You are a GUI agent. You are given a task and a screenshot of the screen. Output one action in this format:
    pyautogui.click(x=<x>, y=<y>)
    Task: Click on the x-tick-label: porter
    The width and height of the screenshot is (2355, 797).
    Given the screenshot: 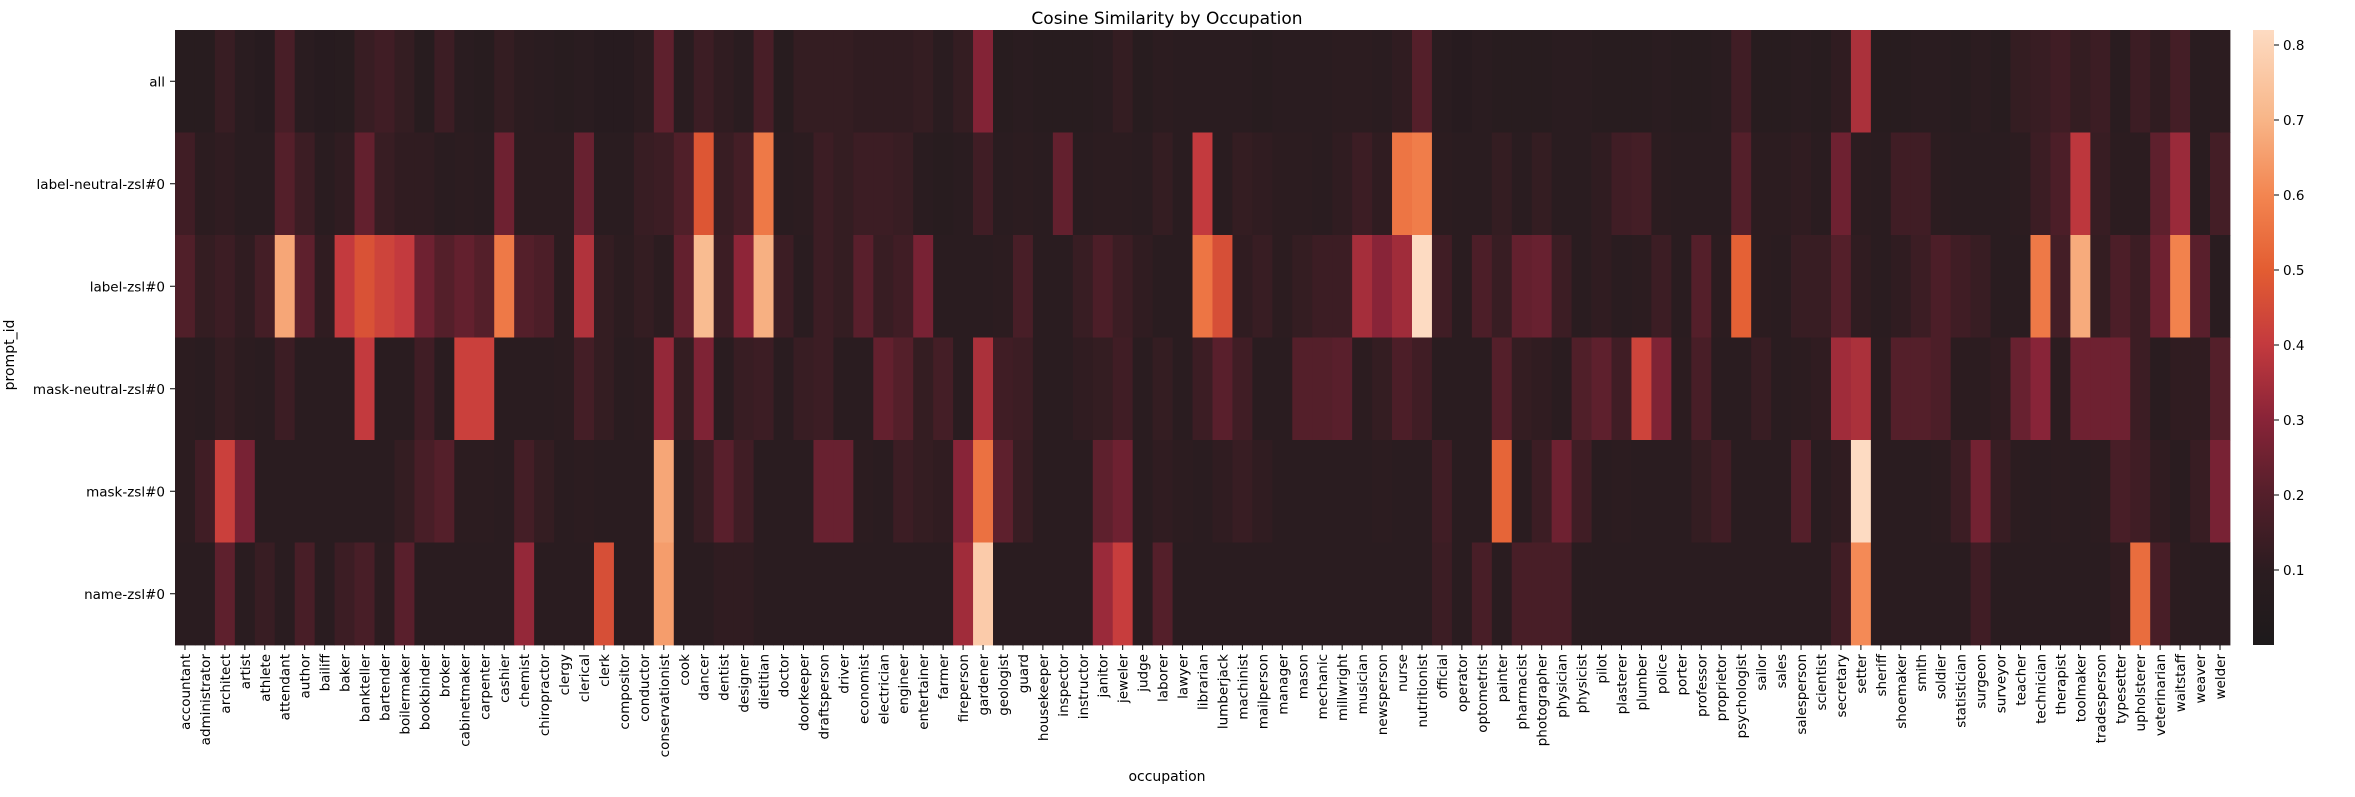 What is the action you would take?
    pyautogui.click(x=1682, y=675)
    